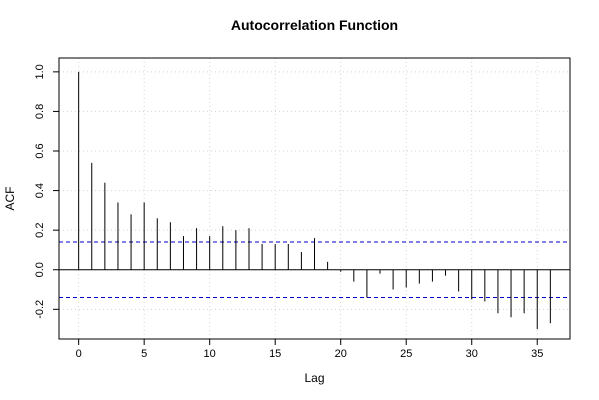  Describe the element at coordinates (275, 354) in the screenshot. I see `x-tick-label: 15` at that location.